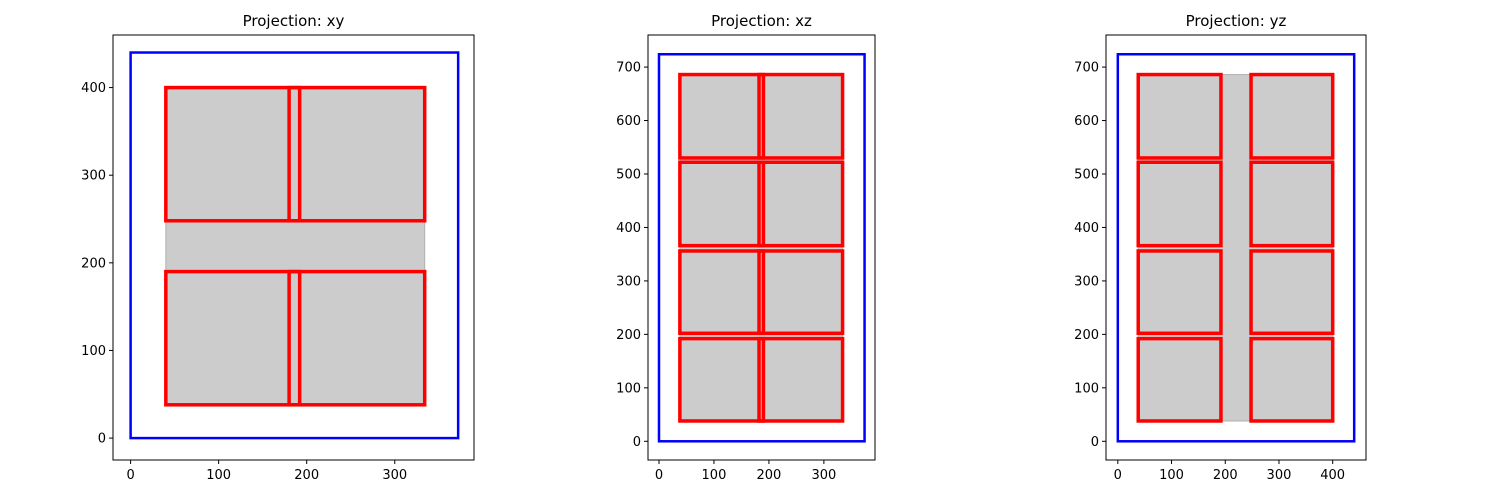 This screenshot has height=500, width=1500. I want to click on panel-title: Projection: yz, so click(1236, 21).